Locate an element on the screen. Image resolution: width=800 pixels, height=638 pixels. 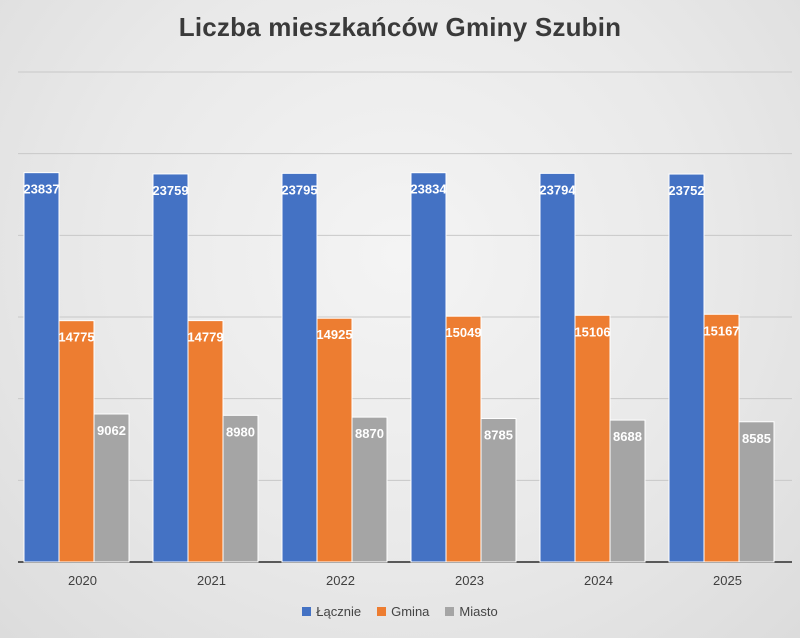
data-label: 23794 is located at coordinates (557, 189).